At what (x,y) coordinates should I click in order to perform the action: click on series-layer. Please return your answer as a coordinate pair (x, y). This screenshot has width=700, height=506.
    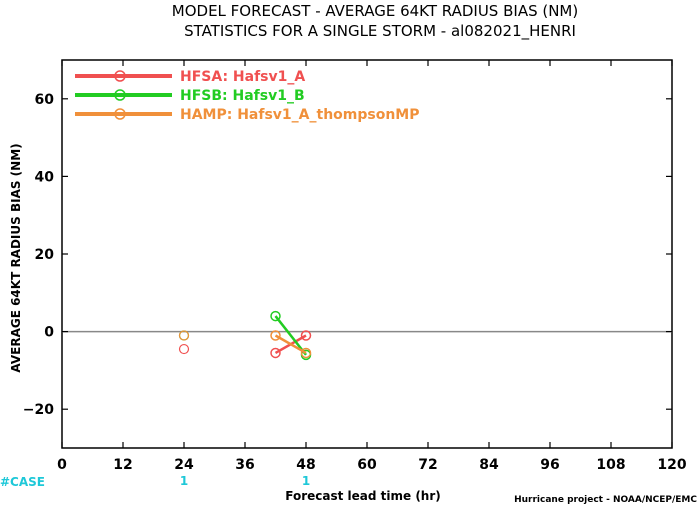
    Looking at the image, I should click on (245, 335).